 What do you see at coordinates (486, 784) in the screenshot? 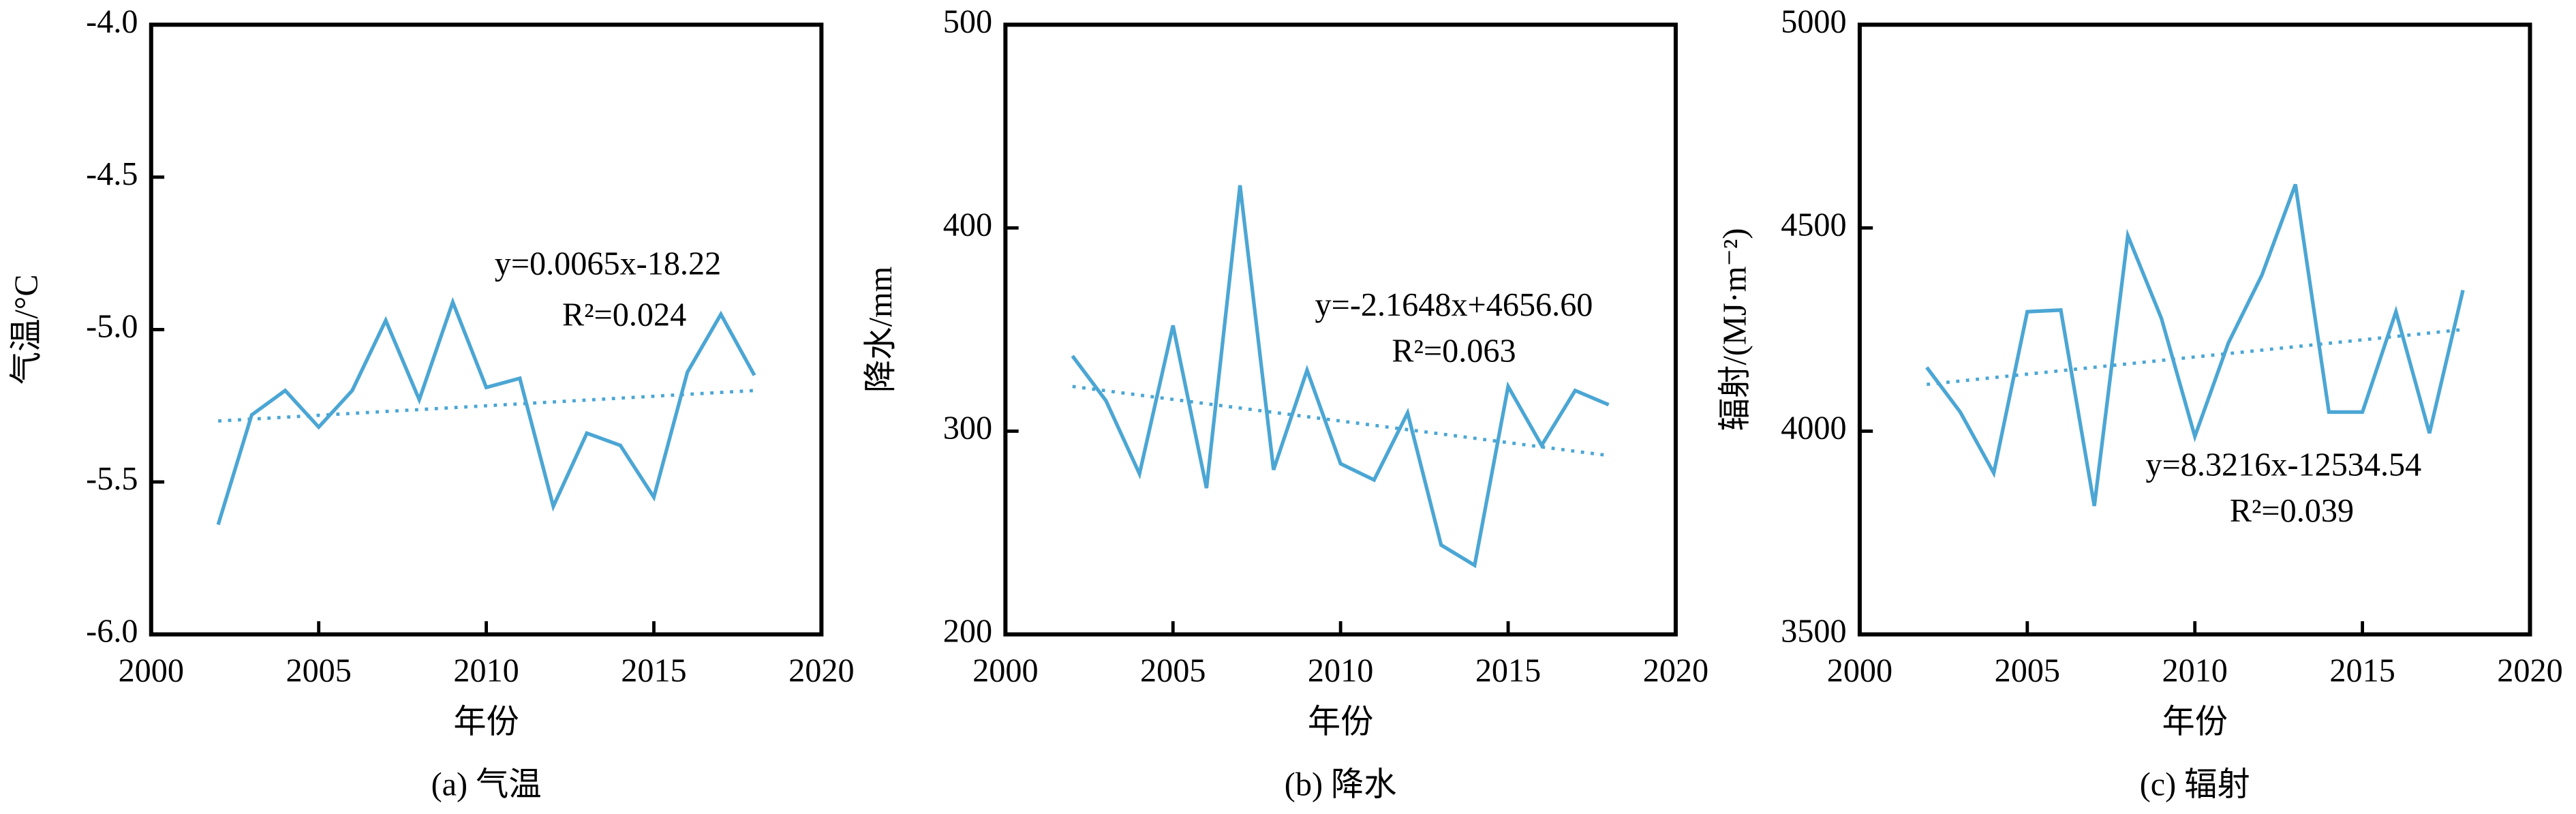
I see `caption: (a) 气温` at bounding box center [486, 784].